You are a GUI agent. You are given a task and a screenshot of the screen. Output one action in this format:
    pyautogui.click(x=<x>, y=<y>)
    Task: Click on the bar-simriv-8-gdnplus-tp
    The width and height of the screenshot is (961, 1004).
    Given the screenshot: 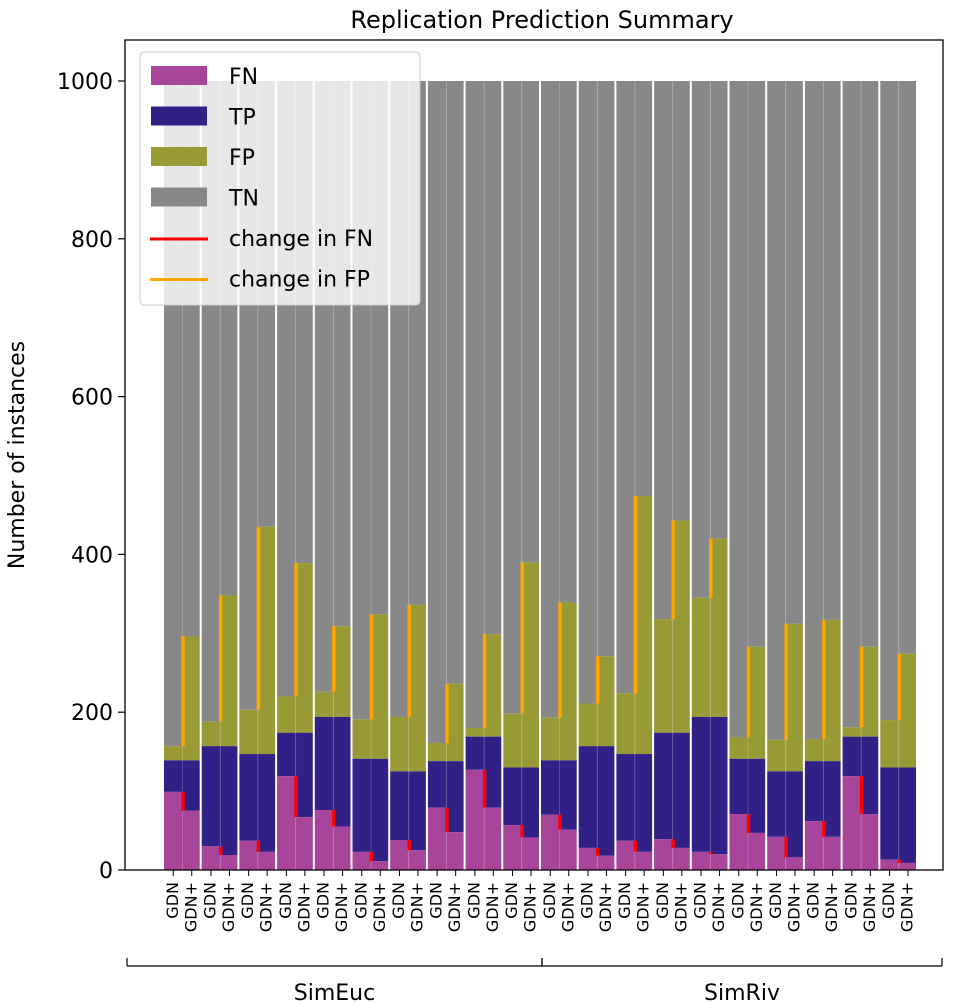 What is the action you would take?
    pyautogui.click(x=832, y=799)
    